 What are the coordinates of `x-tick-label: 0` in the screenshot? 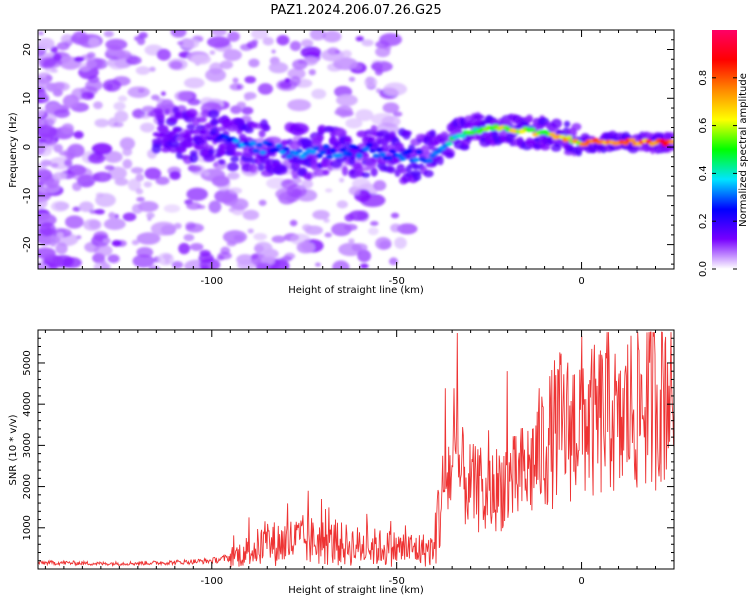 It's located at (581, 281).